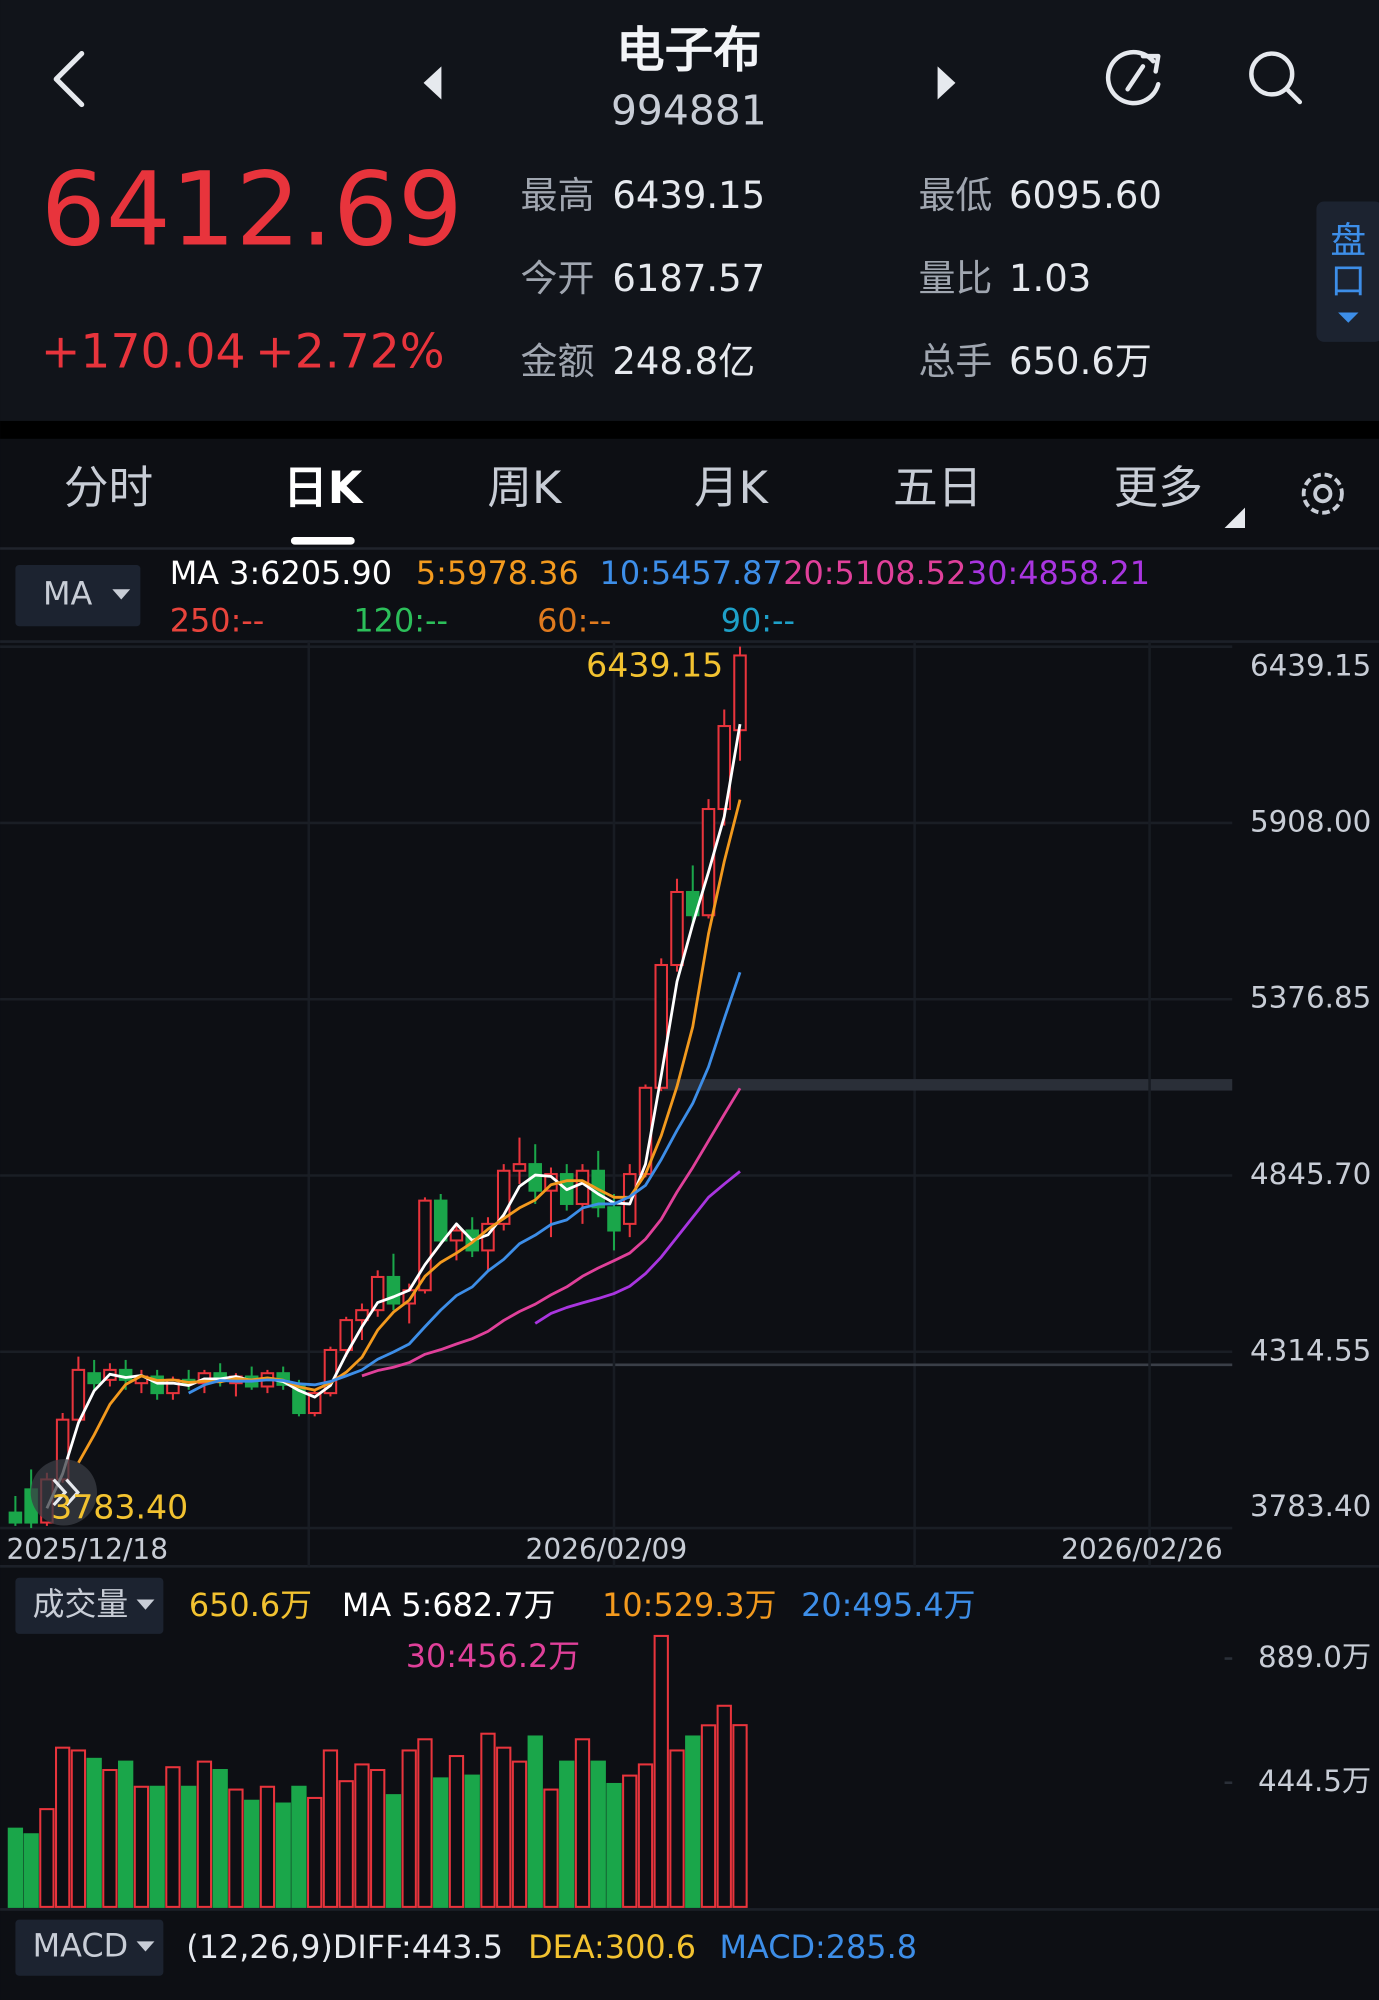  I want to click on x-tick-label: 2026/02/26, so click(1142, 1549).